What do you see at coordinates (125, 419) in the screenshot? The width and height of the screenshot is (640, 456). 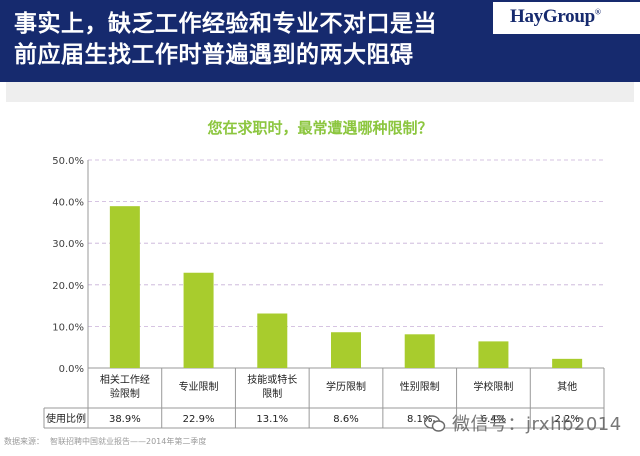 I see `data-value-label: 38.9%` at bounding box center [125, 419].